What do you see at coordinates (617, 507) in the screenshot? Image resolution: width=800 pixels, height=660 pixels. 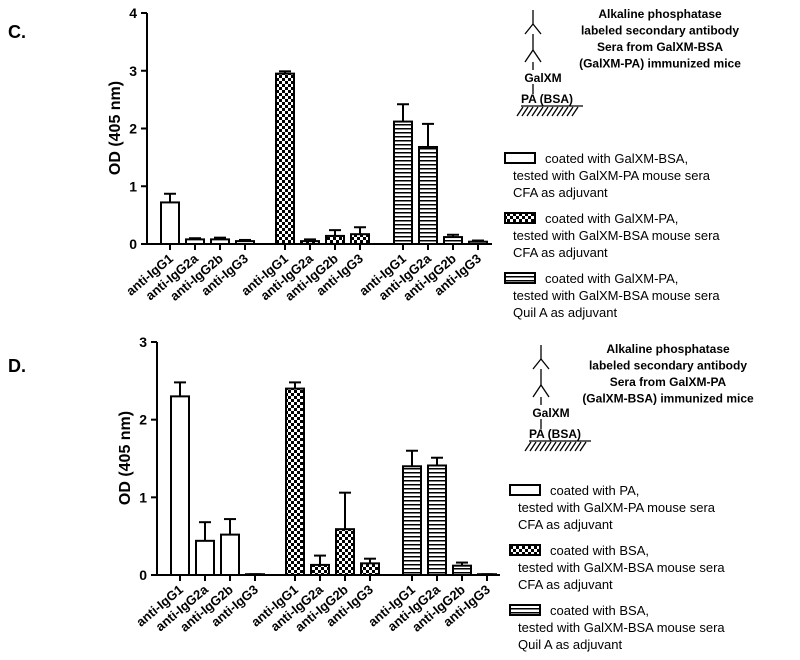 I see `legend-label: tested with GalXM-PA mouse sera` at bounding box center [617, 507].